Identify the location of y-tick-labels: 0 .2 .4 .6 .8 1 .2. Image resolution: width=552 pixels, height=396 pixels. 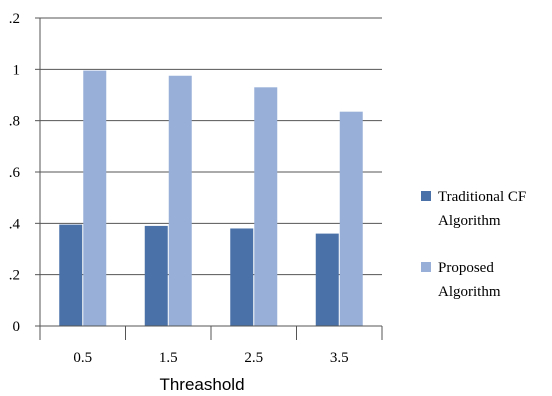
(15, 173).